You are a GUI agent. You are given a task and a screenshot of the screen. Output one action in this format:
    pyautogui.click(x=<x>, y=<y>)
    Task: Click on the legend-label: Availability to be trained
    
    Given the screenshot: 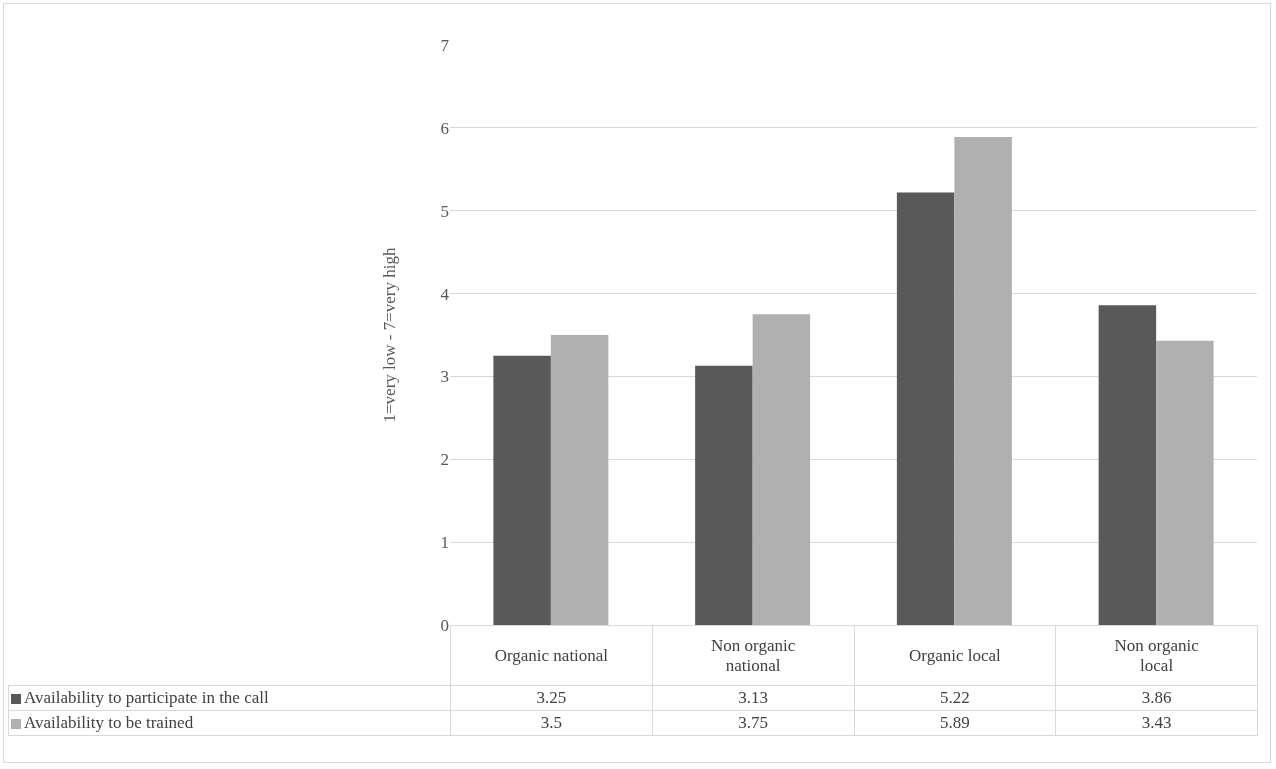 What is the action you would take?
    pyautogui.click(x=109, y=722)
    